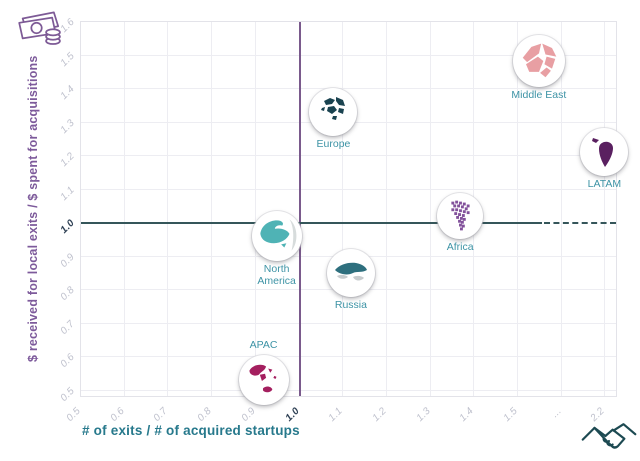 The height and width of the screenshot is (461, 640). I want to click on y-tick-label: 0.7, so click(67, 327).